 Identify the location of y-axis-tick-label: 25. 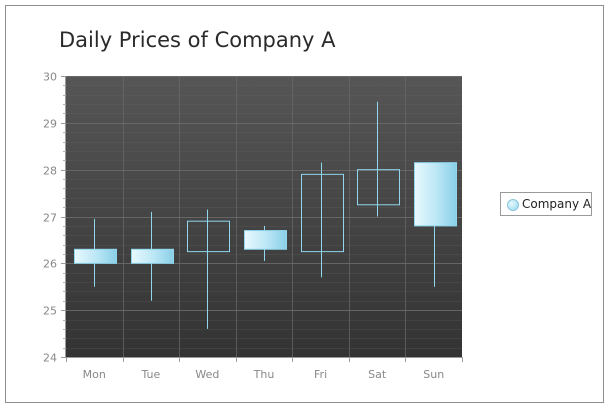
(50, 311).